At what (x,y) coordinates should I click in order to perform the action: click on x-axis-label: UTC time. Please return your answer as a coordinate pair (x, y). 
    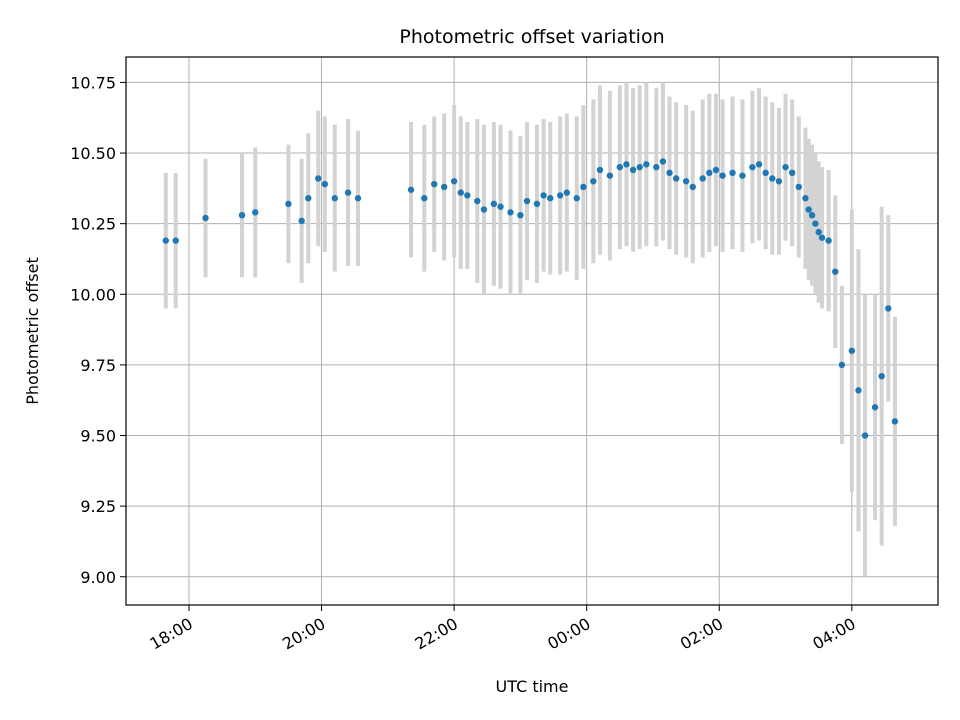
    Looking at the image, I should click on (532, 686).